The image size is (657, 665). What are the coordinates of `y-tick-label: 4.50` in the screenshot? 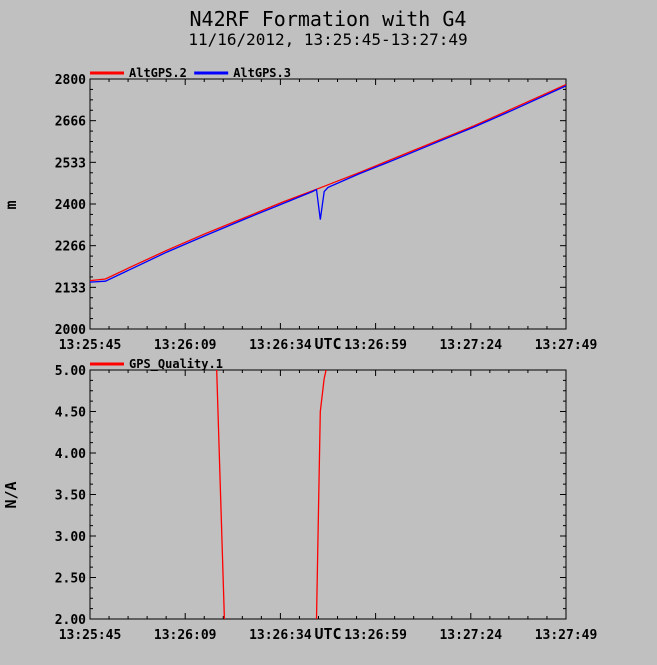 It's located at (70, 413).